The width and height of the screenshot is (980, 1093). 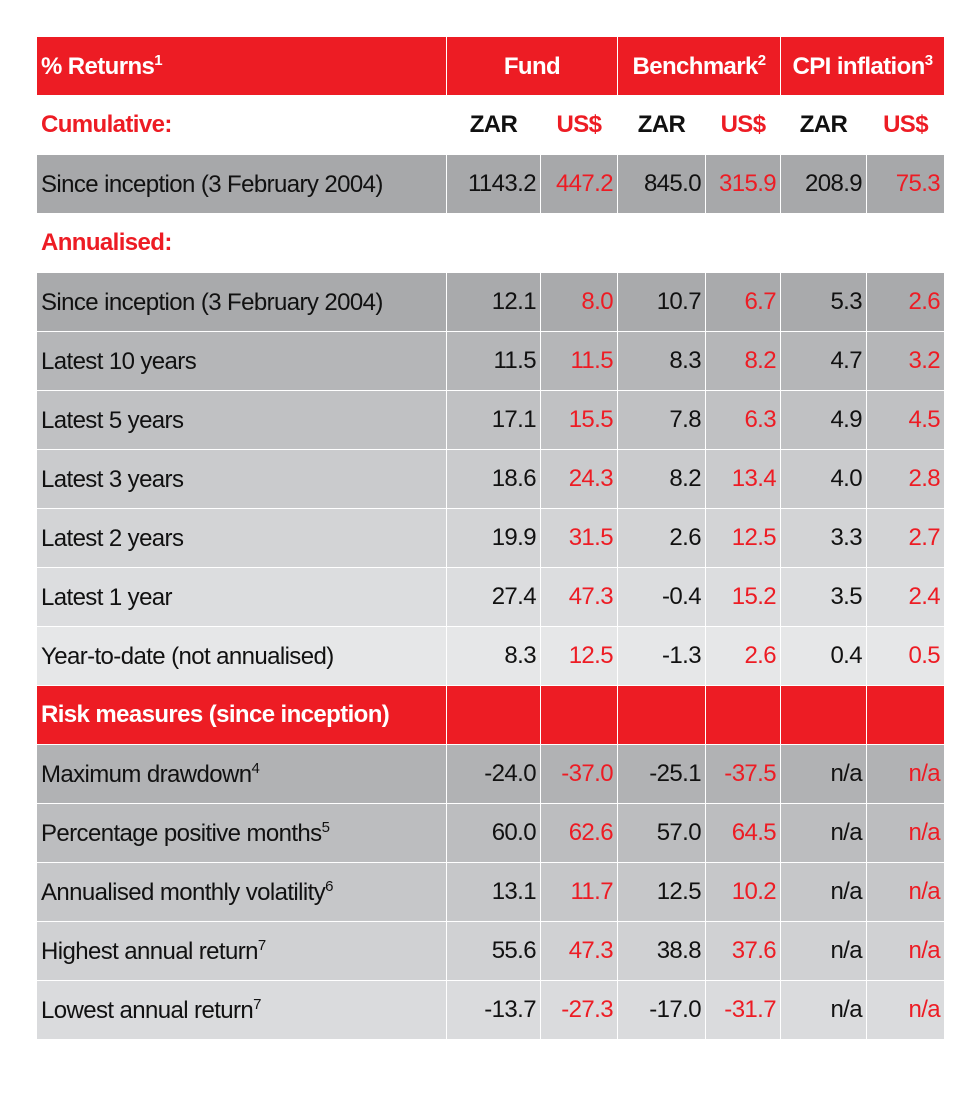 I want to click on value-cell: 0.5, so click(x=906, y=656).